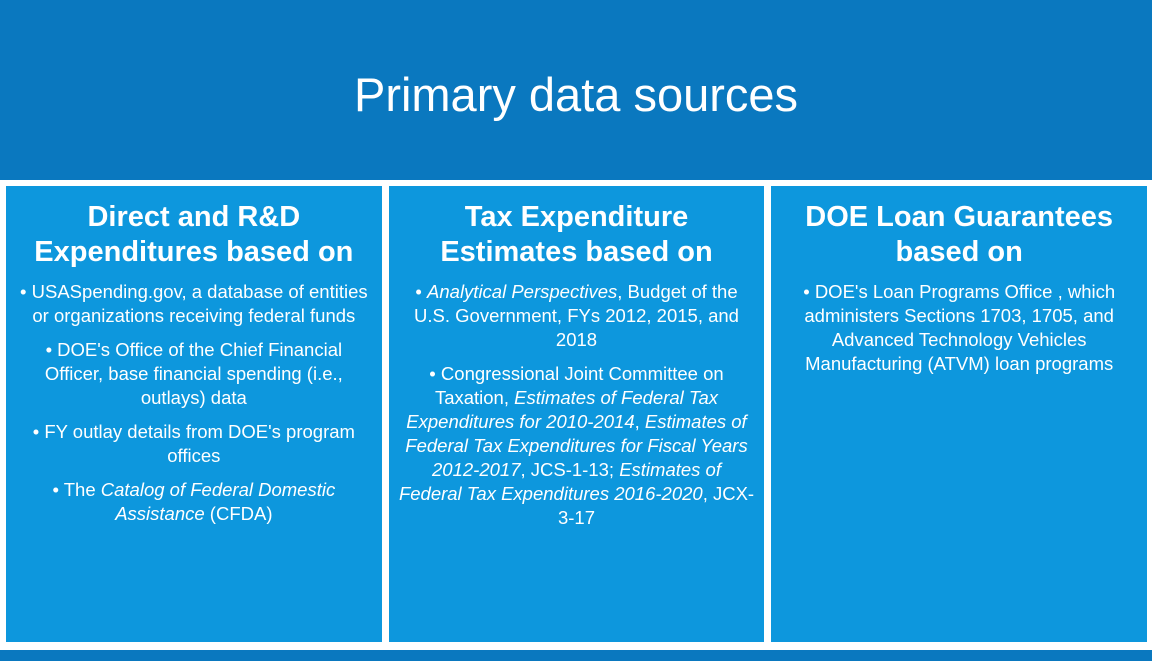  What do you see at coordinates (959, 234) in the screenshot?
I see `column-heading: DOE Loan Guarantees based on` at bounding box center [959, 234].